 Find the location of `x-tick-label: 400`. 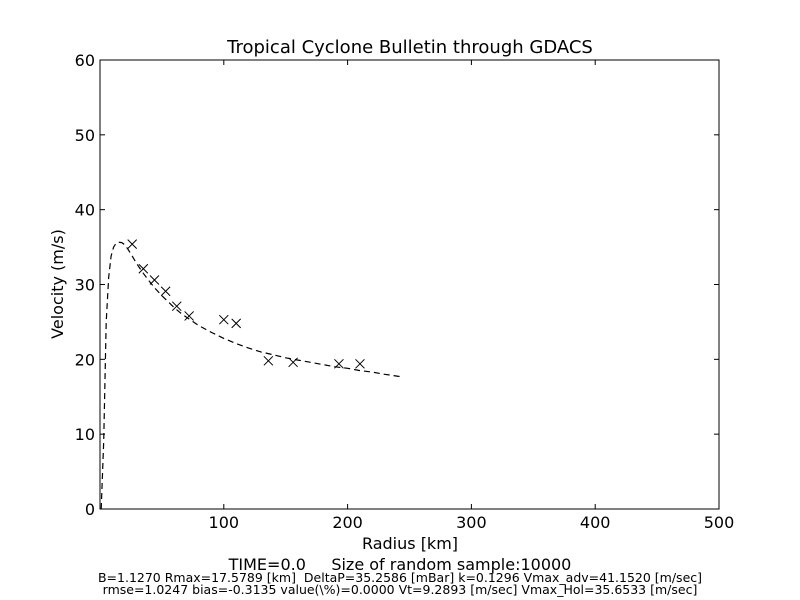

x-tick-label: 400 is located at coordinates (595, 522).